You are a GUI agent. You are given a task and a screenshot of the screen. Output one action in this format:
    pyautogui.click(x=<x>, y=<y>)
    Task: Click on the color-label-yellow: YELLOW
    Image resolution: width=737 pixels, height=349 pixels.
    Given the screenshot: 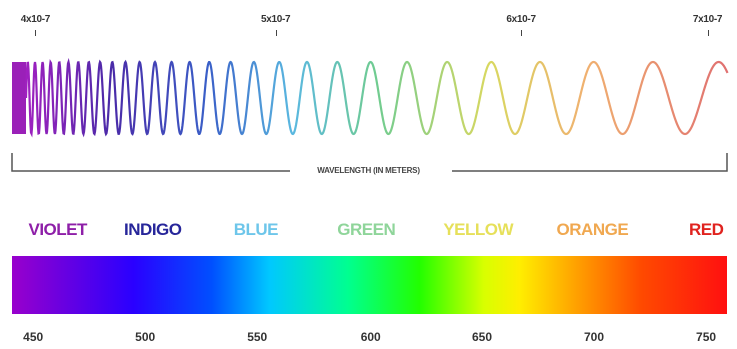 What is the action you would take?
    pyautogui.click(x=478, y=229)
    